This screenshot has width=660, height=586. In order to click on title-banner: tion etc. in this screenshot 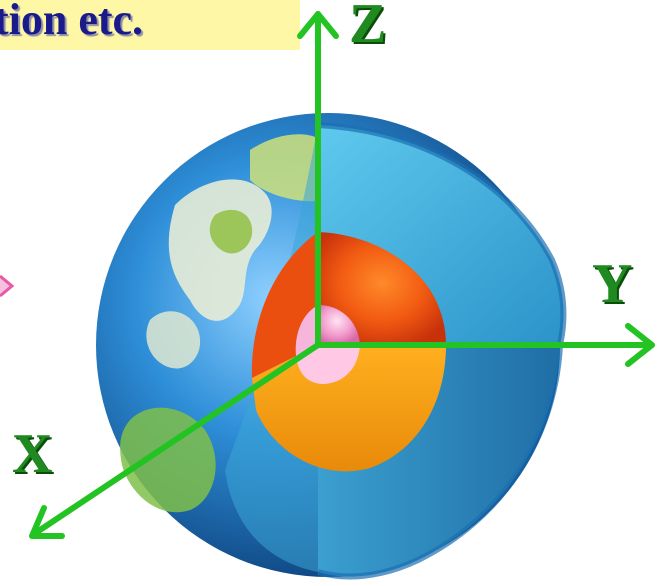, I will do `click(150, 25)`.